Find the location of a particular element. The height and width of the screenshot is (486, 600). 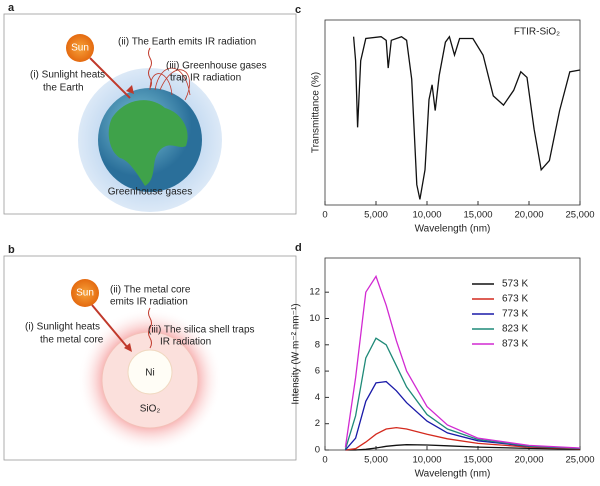

legend-label: 673 K is located at coordinates (515, 299).